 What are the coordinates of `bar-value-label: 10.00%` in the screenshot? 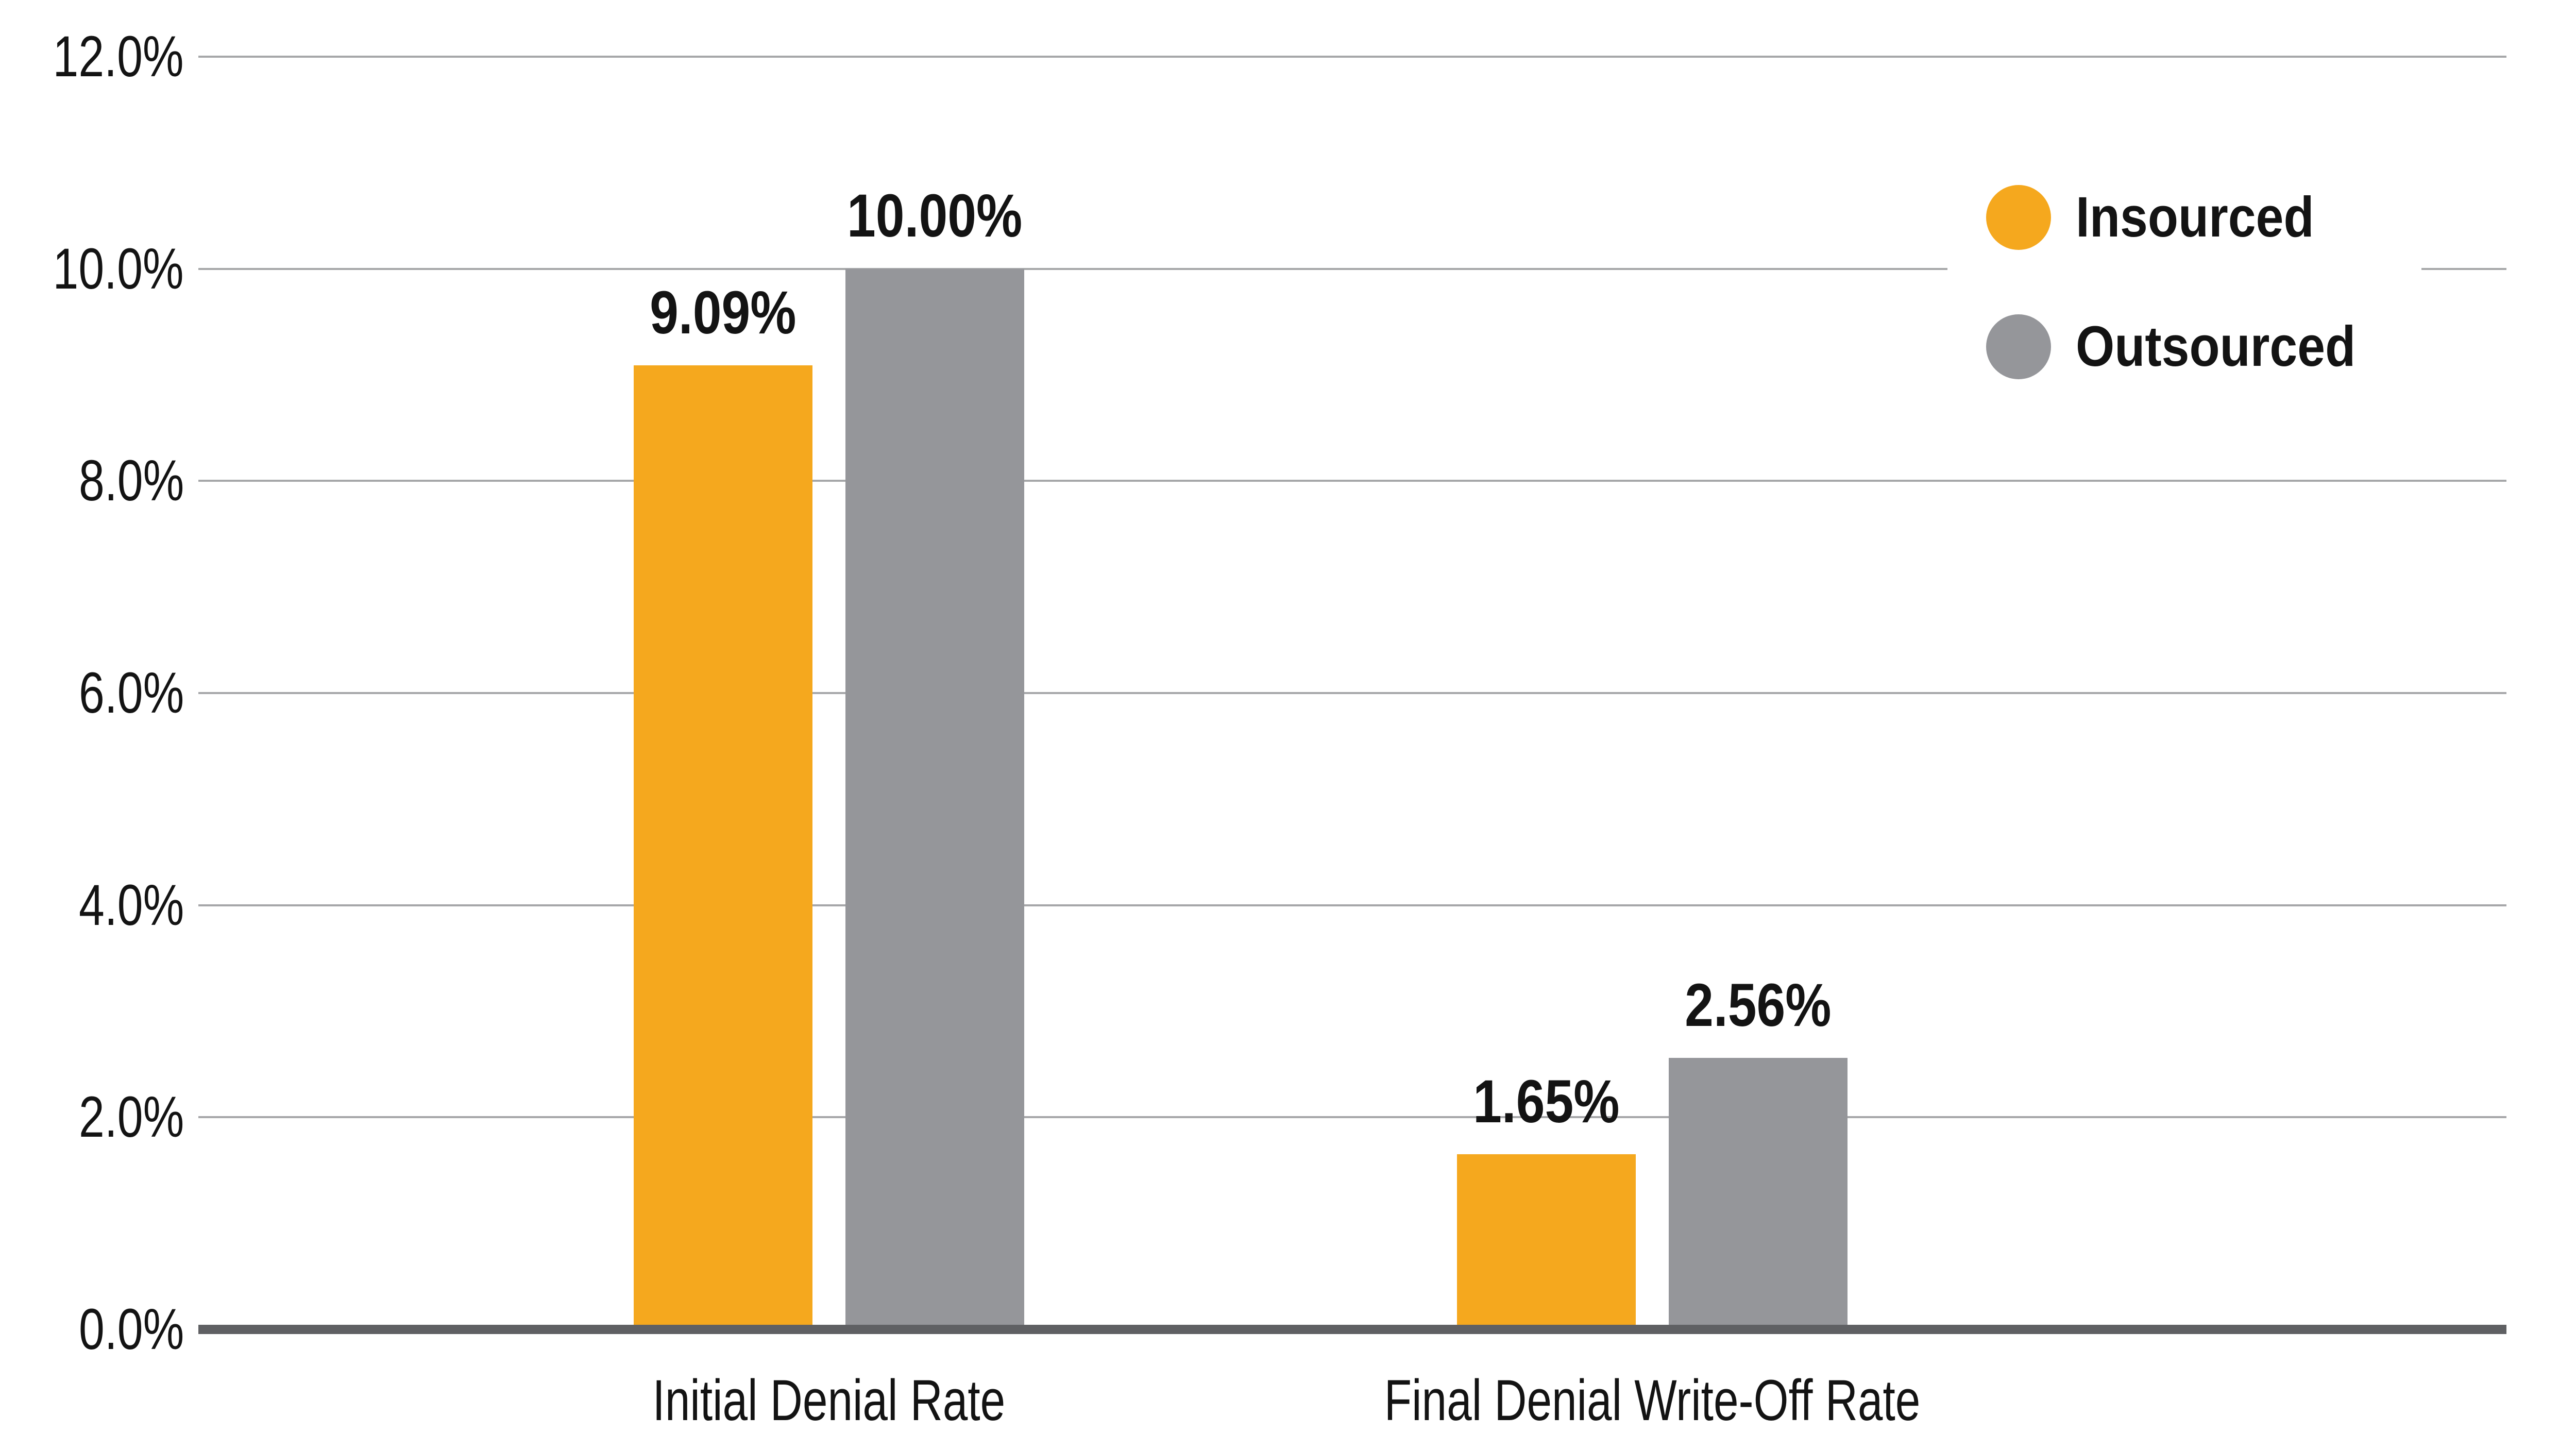 It's located at (935, 216).